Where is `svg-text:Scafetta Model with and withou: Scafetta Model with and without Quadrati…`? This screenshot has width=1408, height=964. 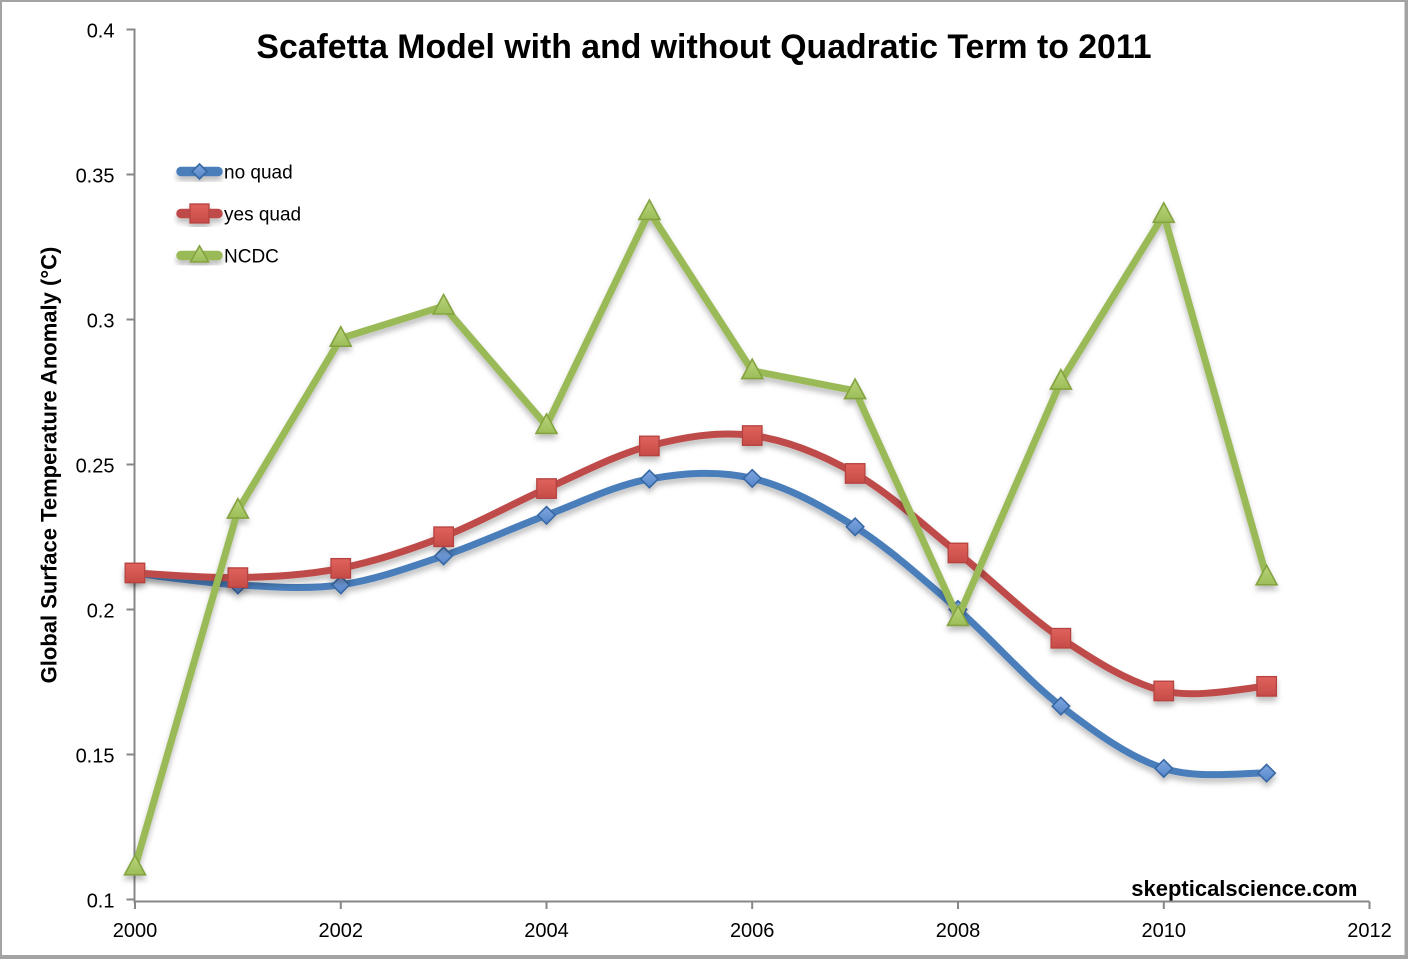 svg-text:Scafetta Model with and withou: Scafetta Model with and without Quadrati… is located at coordinates (703, 47).